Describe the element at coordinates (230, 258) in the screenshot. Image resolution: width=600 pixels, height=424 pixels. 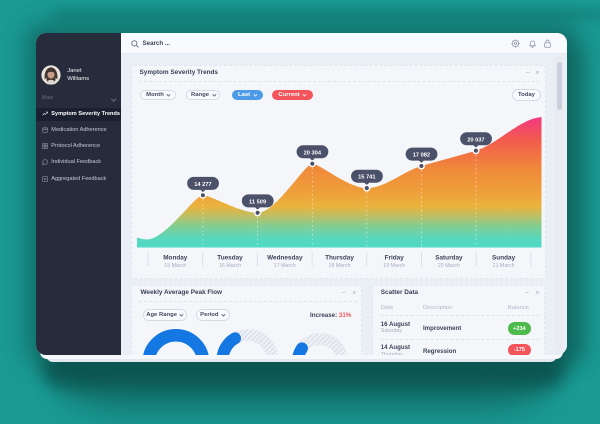
I see `svg-text: Tuesday` at that location.